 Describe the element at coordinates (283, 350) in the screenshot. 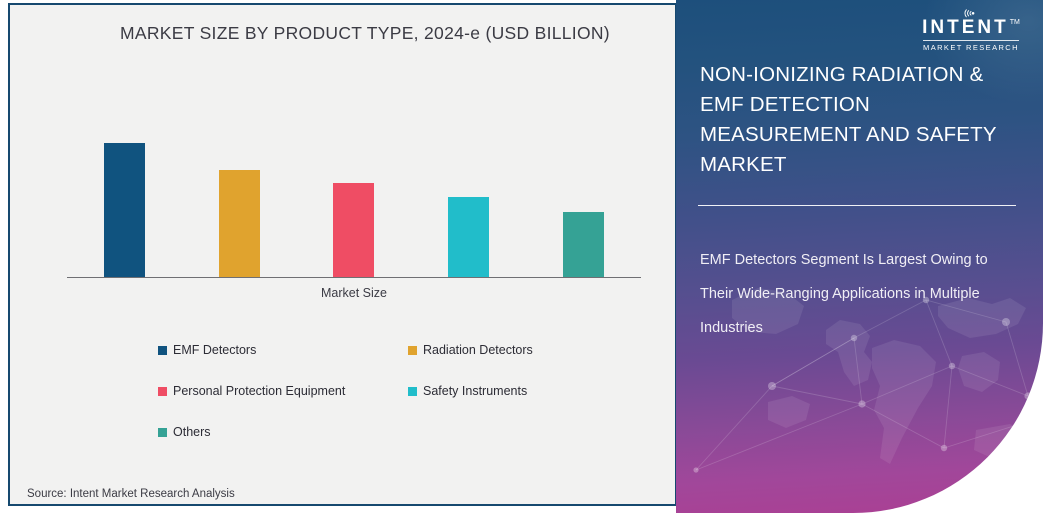

I see `legend-item-emf-detectors: EMF Detectors` at that location.